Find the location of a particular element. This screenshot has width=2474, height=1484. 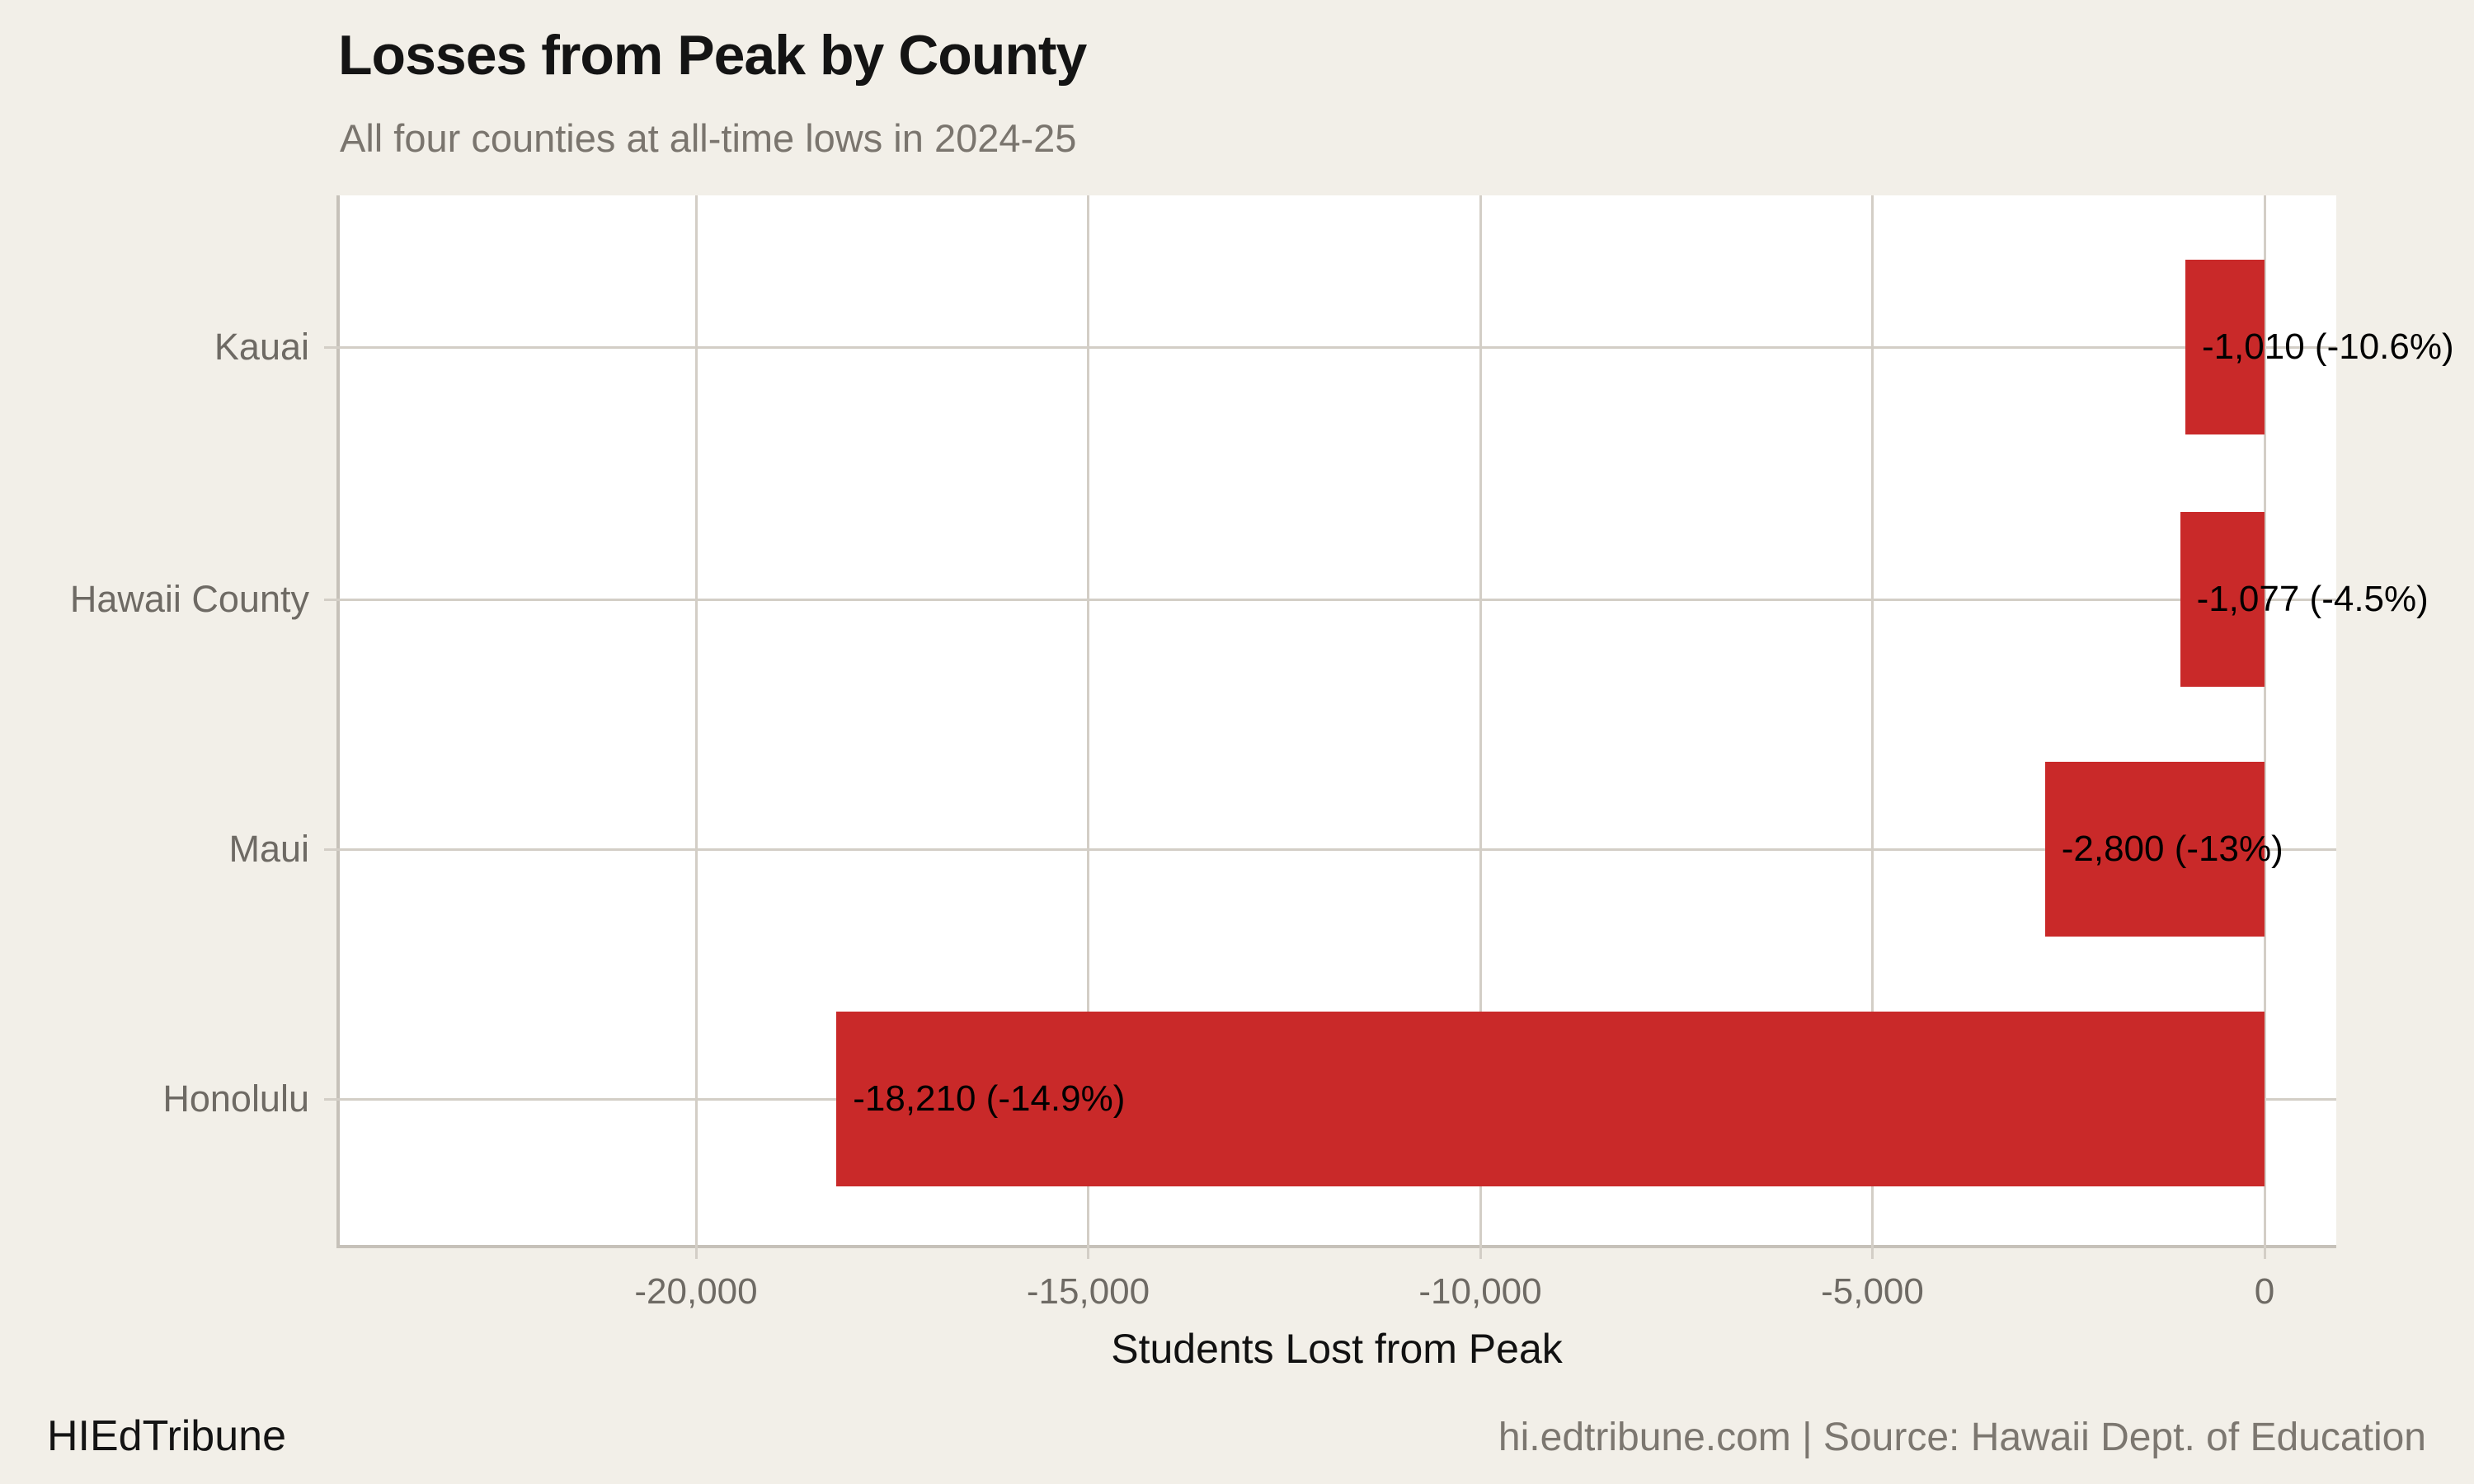

x-tick-label: 0 is located at coordinates (2264, 1291).